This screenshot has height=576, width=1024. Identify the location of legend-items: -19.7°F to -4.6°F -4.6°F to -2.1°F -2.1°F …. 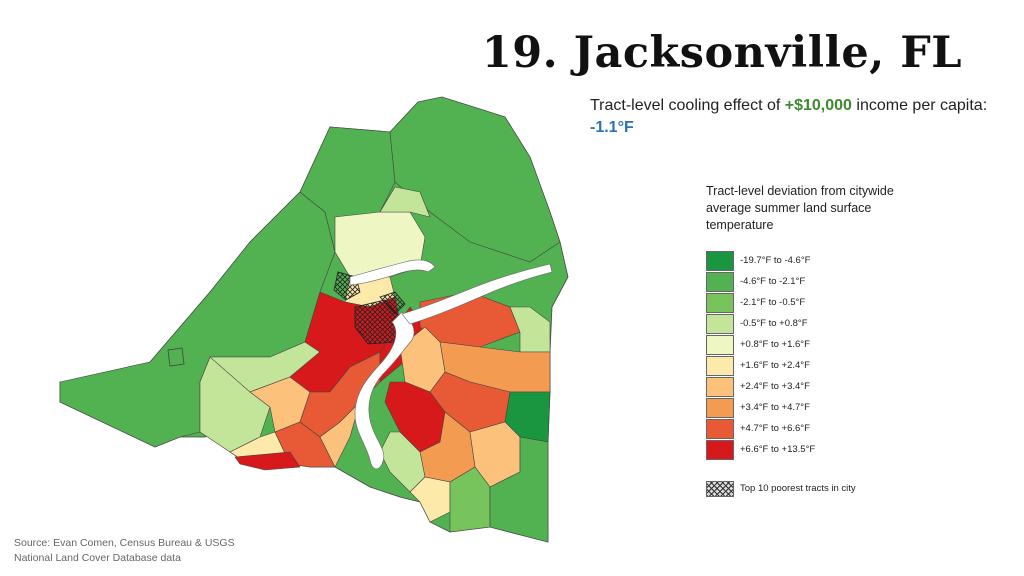
(821, 355).